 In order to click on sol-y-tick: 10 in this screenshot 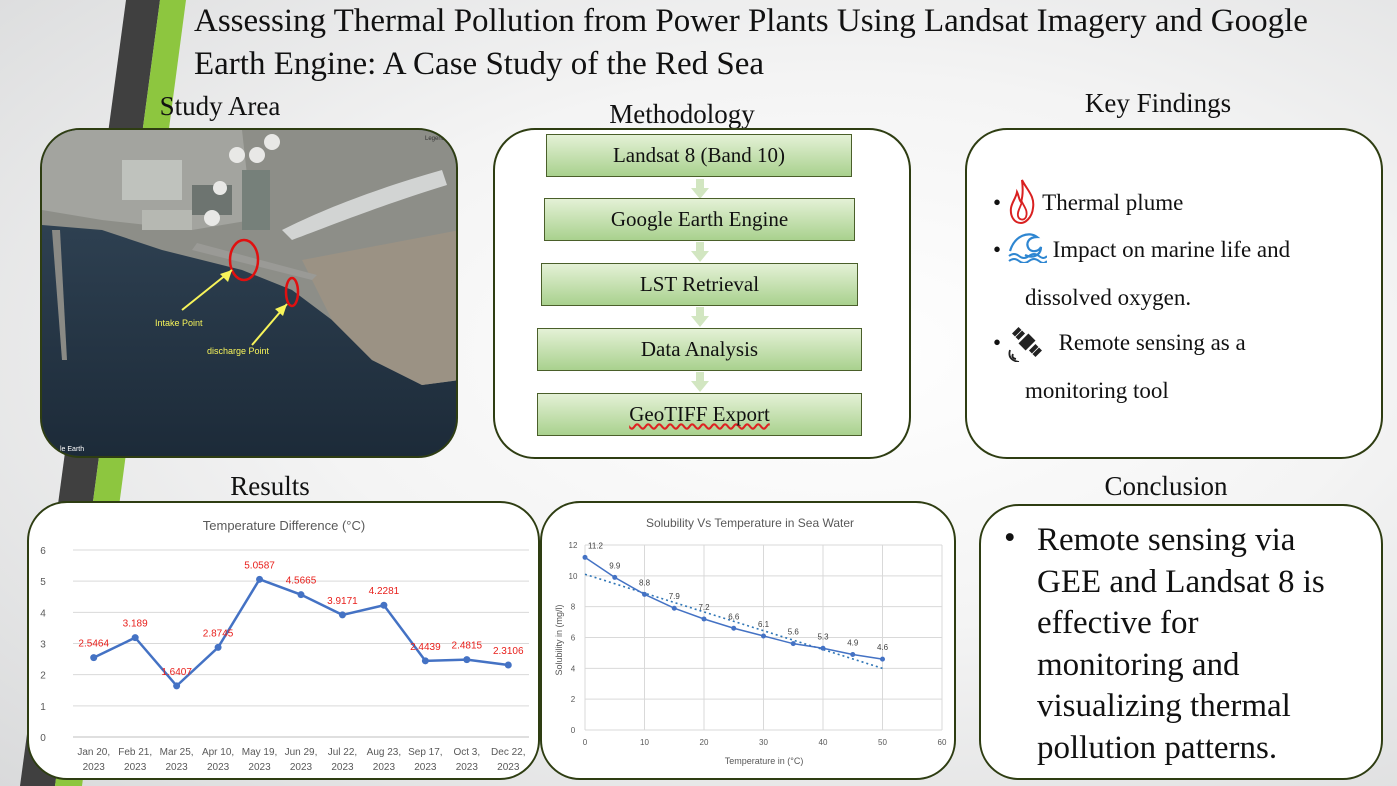, I will do `click(573, 576)`.